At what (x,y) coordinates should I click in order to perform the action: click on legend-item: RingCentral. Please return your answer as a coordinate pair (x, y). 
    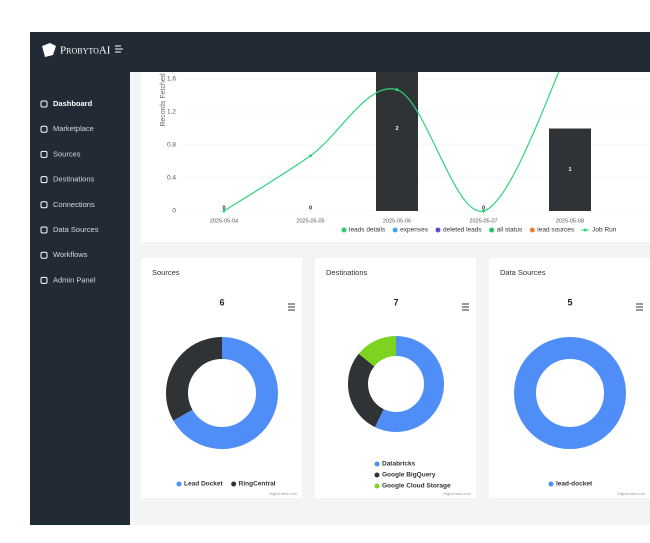
    Looking at the image, I should click on (257, 484).